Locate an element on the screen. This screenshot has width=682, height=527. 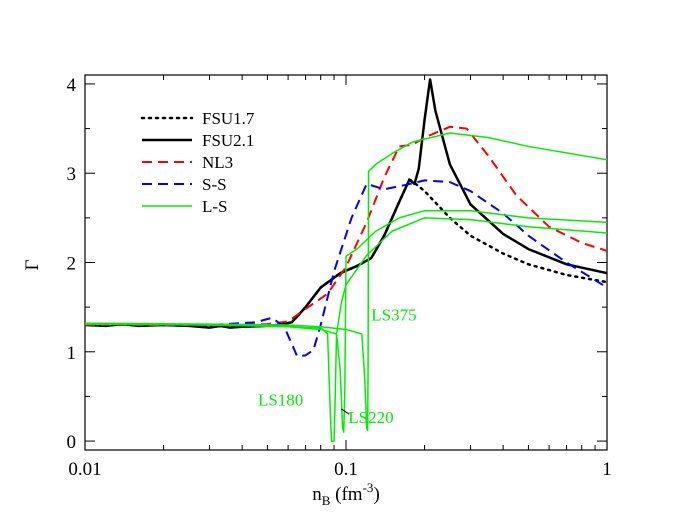
ls220-pointer is located at coordinates (345, 411).